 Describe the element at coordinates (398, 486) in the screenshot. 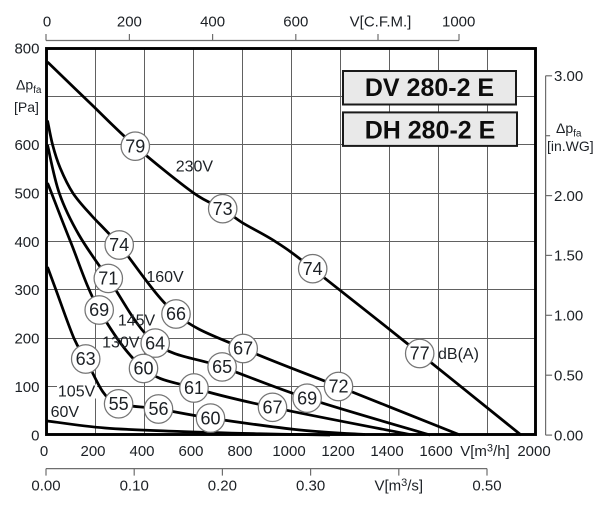

I see `svg-text: V[m3/s]` at that location.